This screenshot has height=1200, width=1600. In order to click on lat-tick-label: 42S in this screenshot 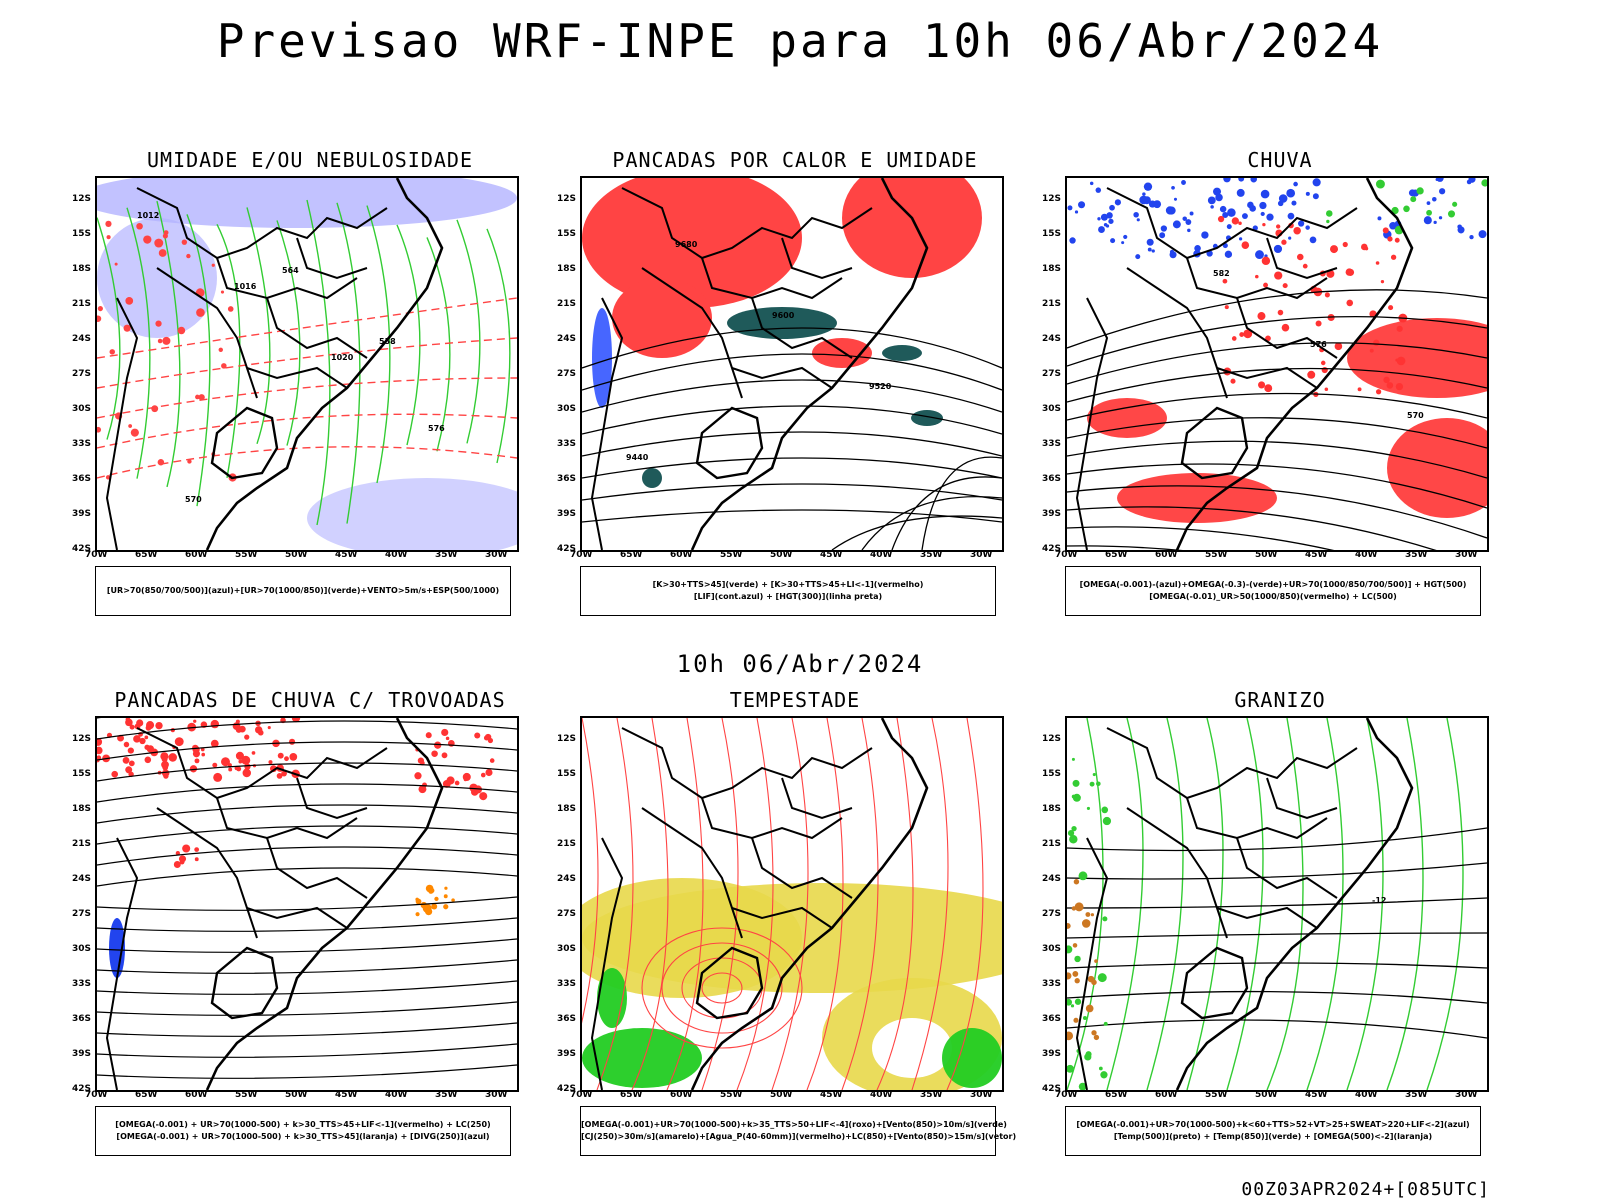, I will do `click(81, 1089)`.